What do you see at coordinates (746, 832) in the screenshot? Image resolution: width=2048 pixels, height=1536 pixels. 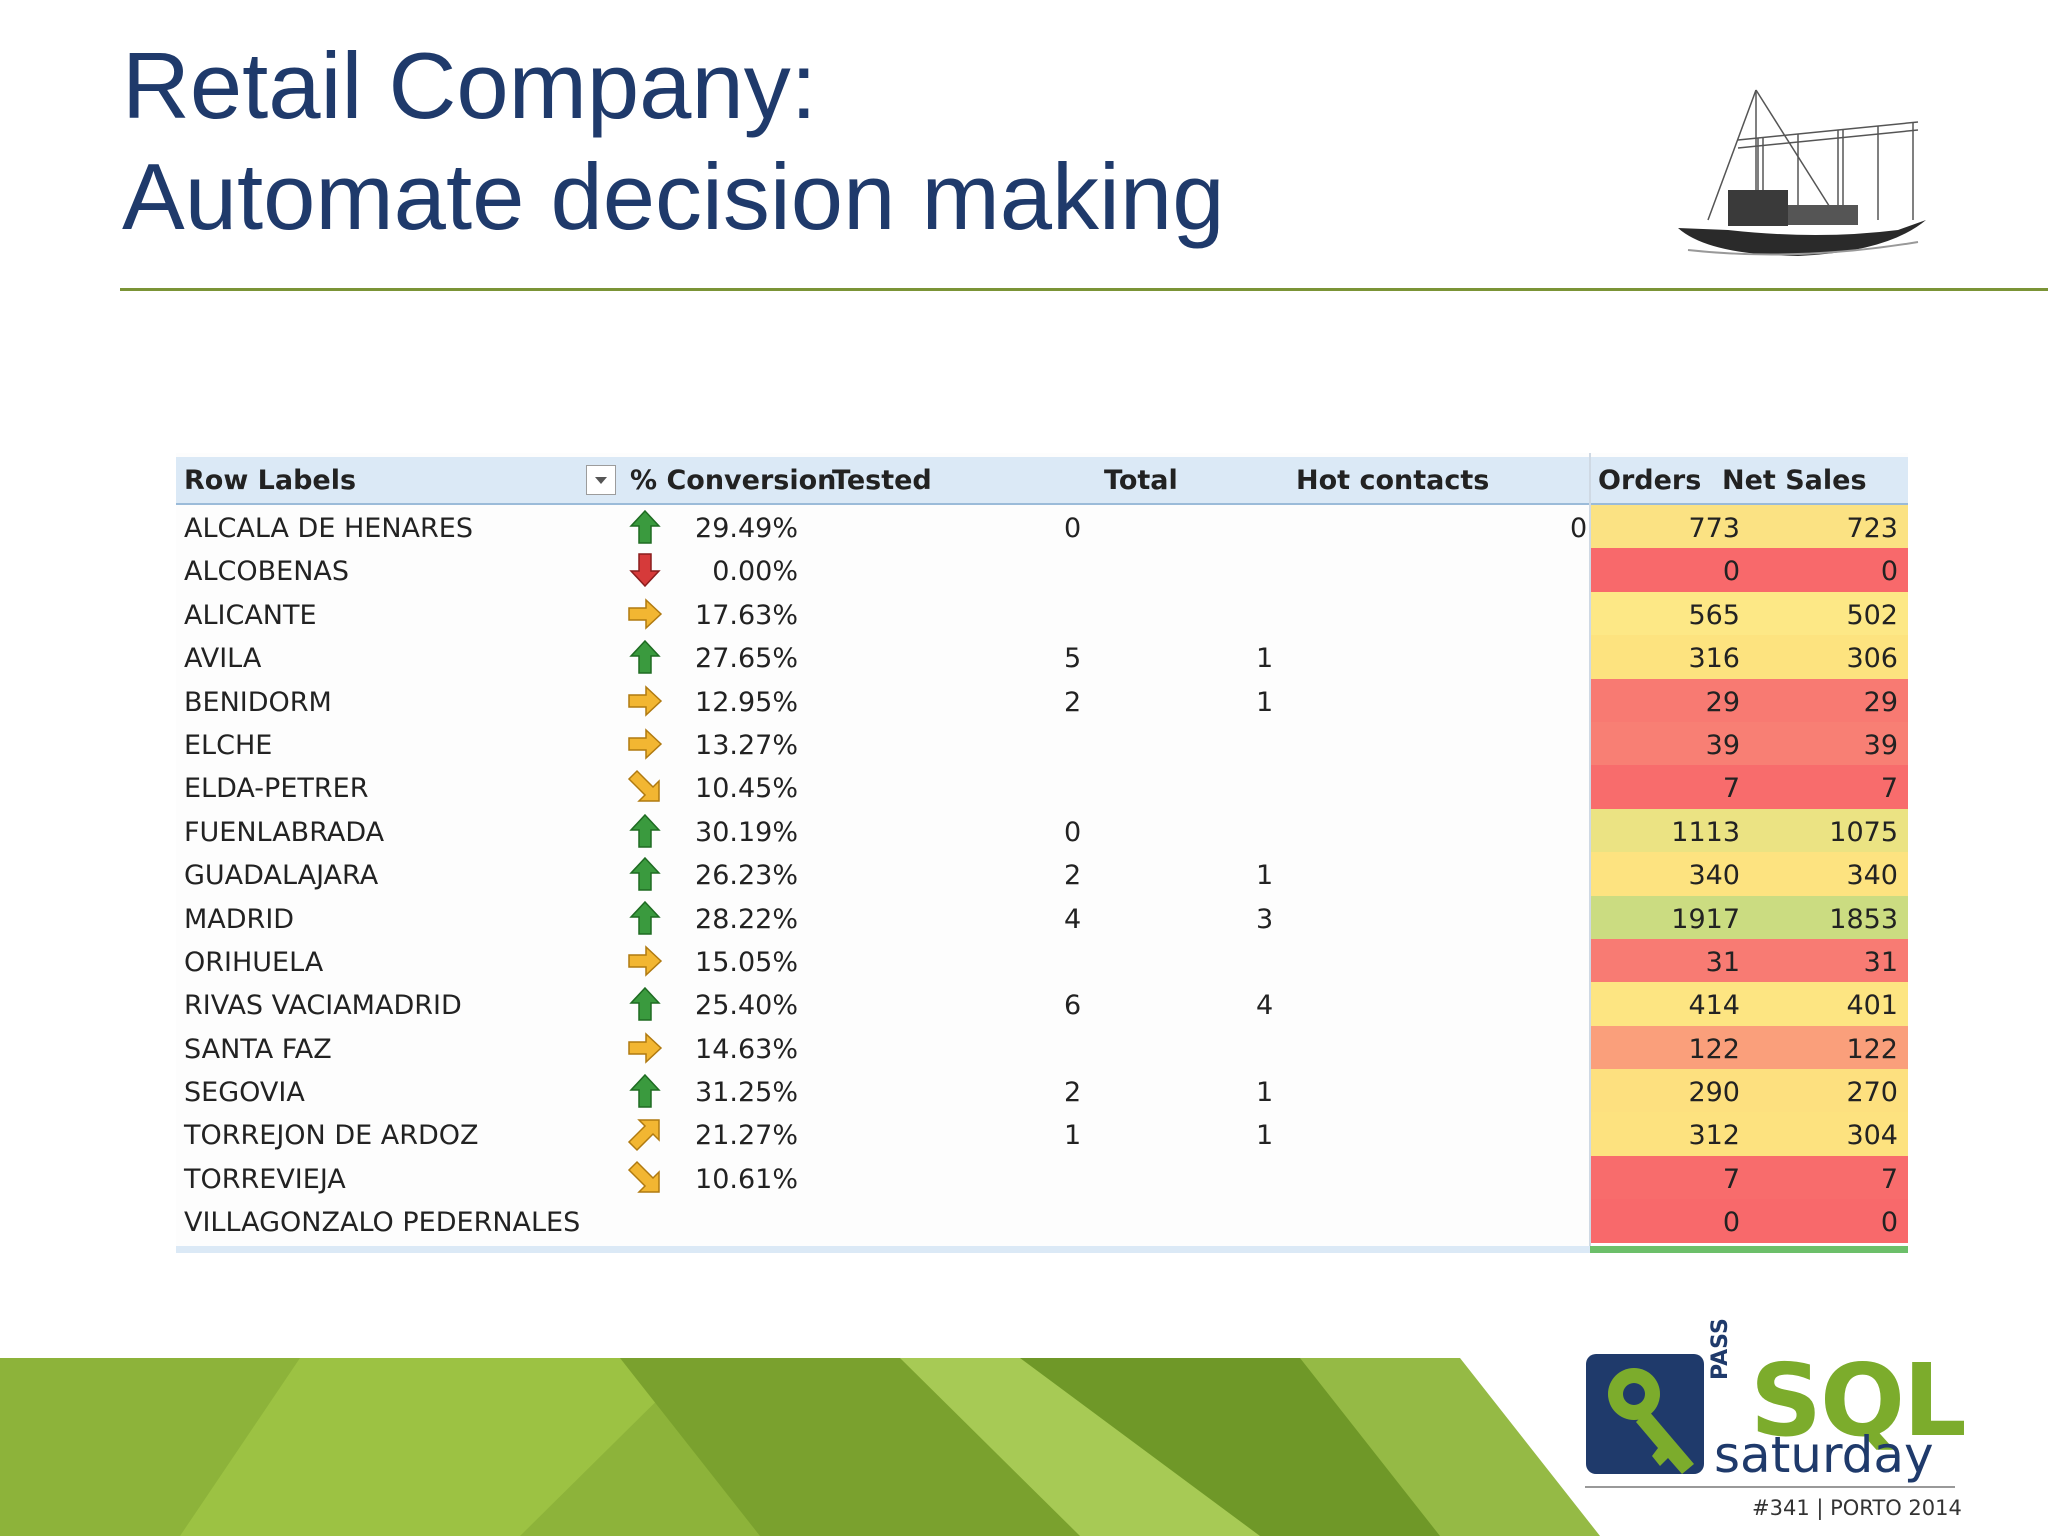 I see `conversion-value: 30.19%` at bounding box center [746, 832].